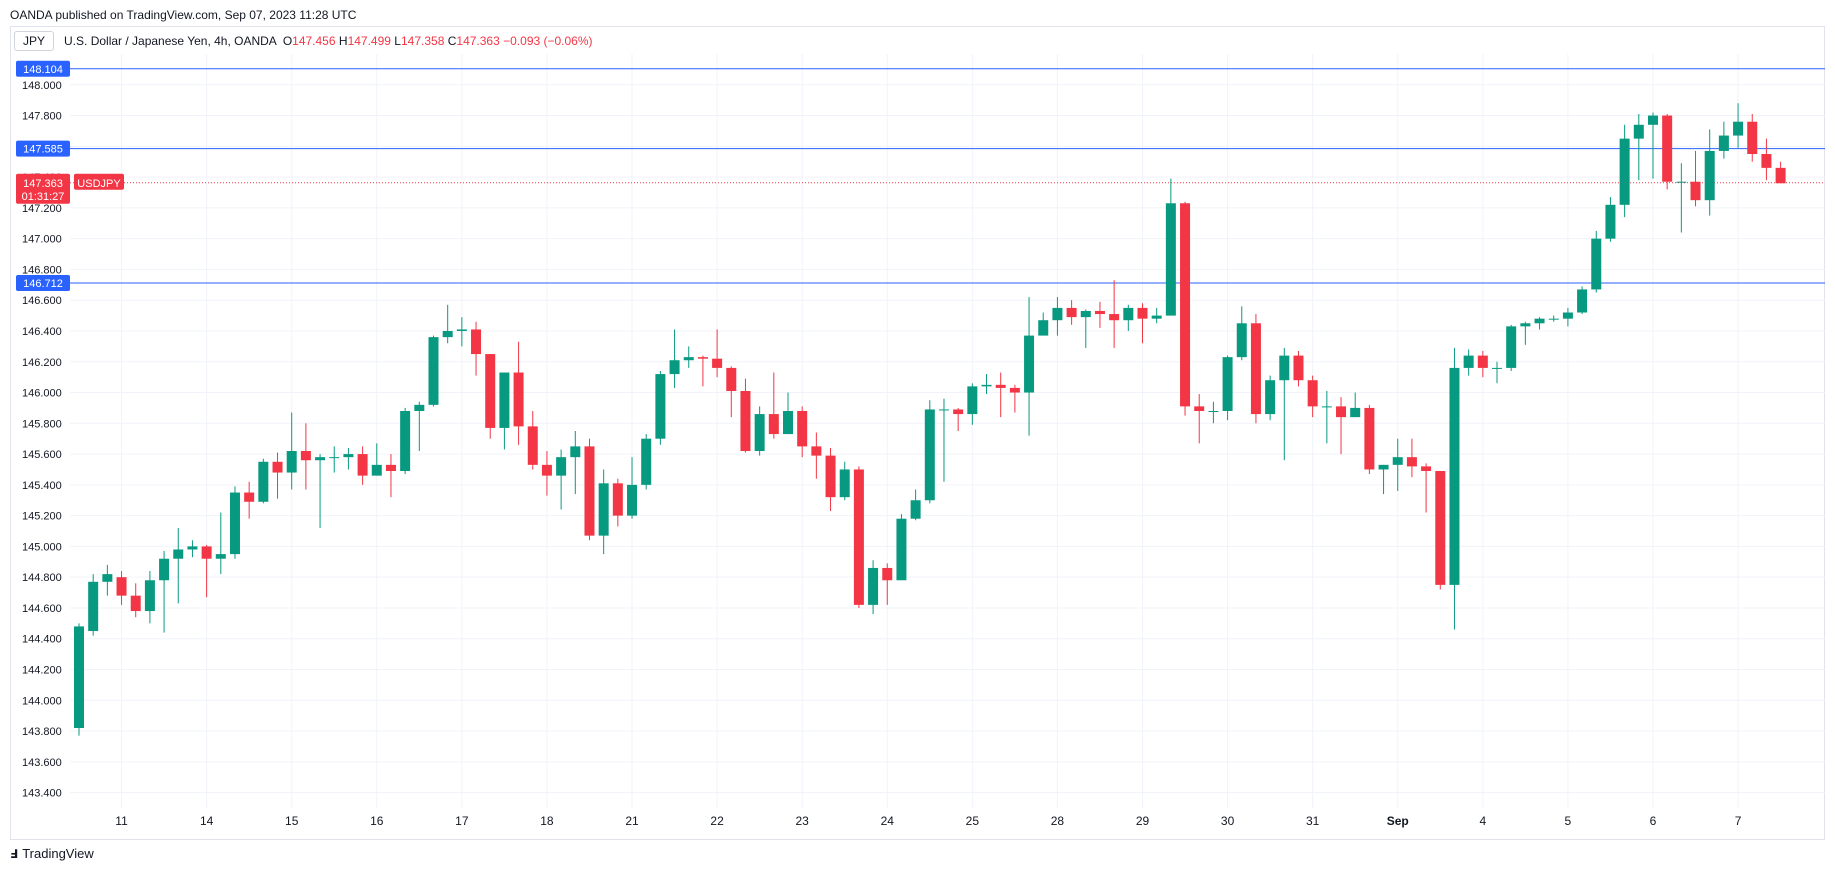 The image size is (1835, 869). Describe the element at coordinates (1398, 821) in the screenshot. I see `x-tick-label: Sep` at that location.